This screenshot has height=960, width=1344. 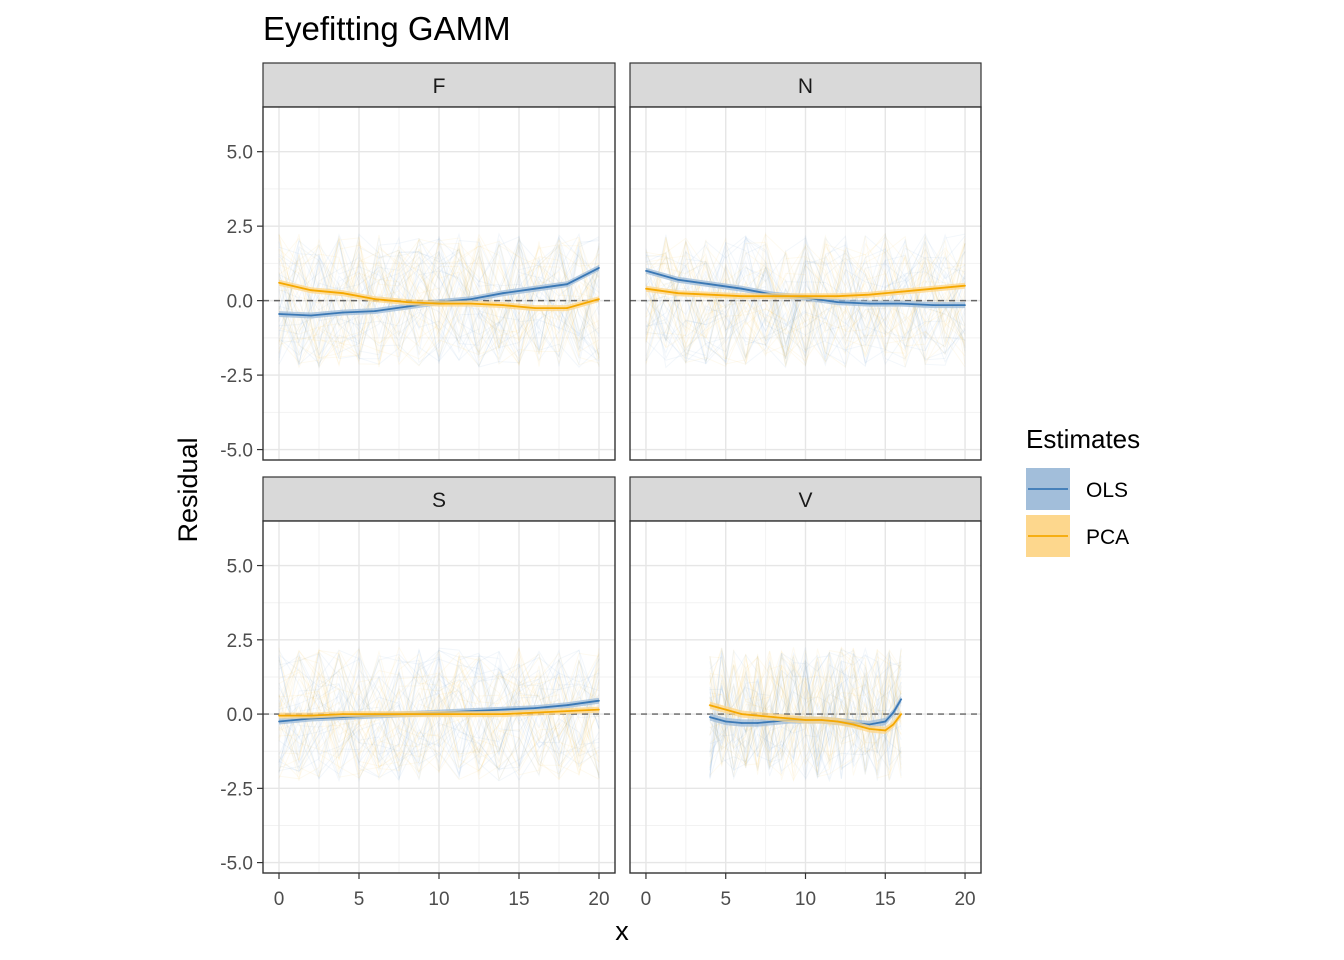 I want to click on fit-line-pca, so click(x=805, y=718).